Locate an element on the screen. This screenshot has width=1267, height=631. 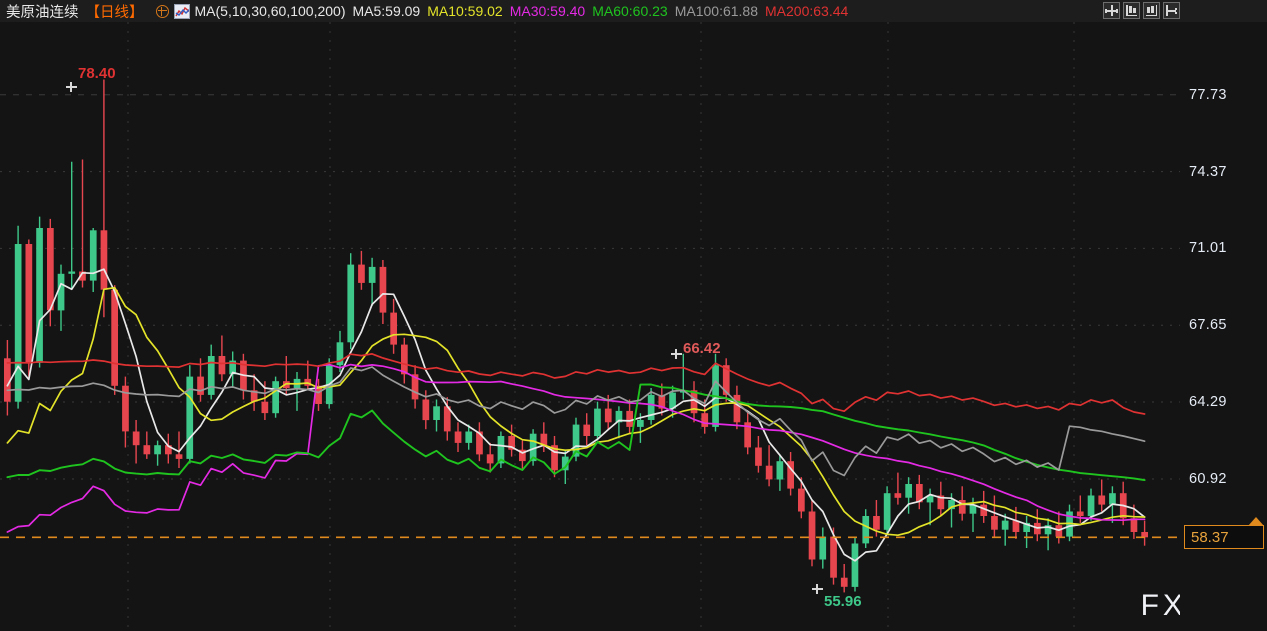
symbol-period: 【日线】 is located at coordinates (114, 12).